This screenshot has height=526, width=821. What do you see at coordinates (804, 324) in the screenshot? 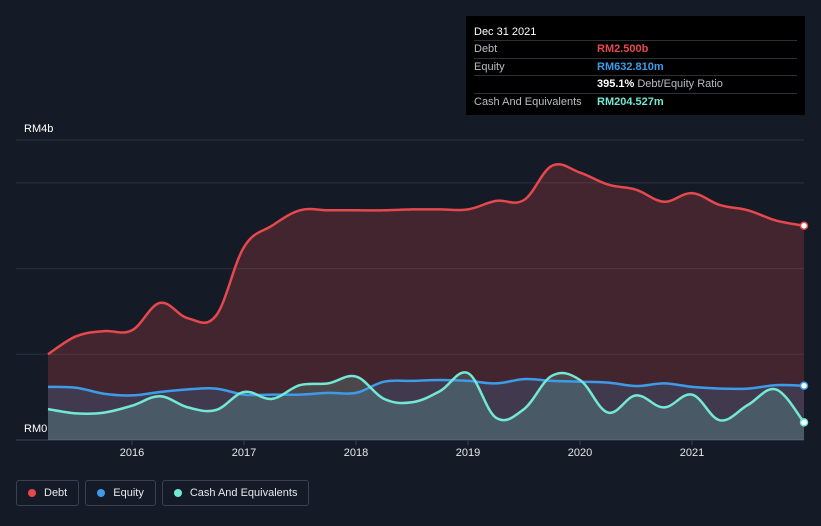
I see `series-end-markers` at bounding box center [804, 324].